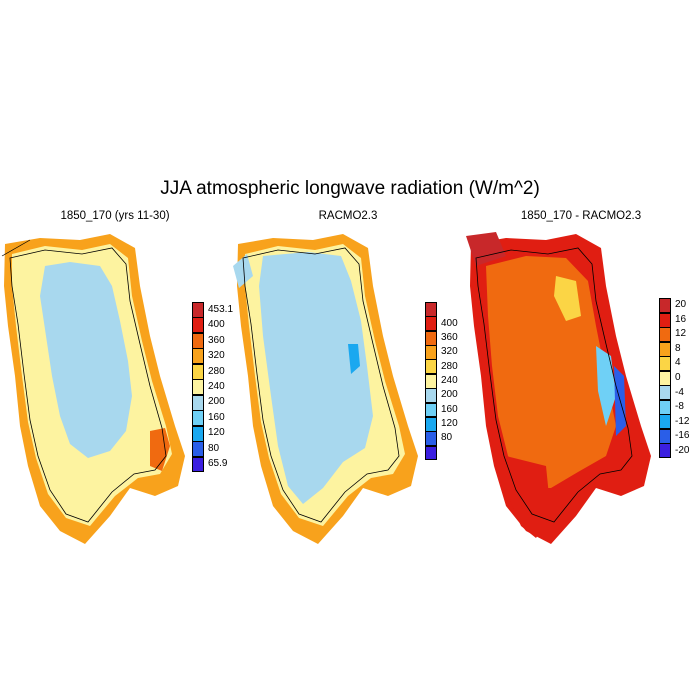 This screenshot has width=700, height=700. What do you see at coordinates (678, 377) in the screenshot?
I see `colorbar-tick-label: 0` at bounding box center [678, 377].